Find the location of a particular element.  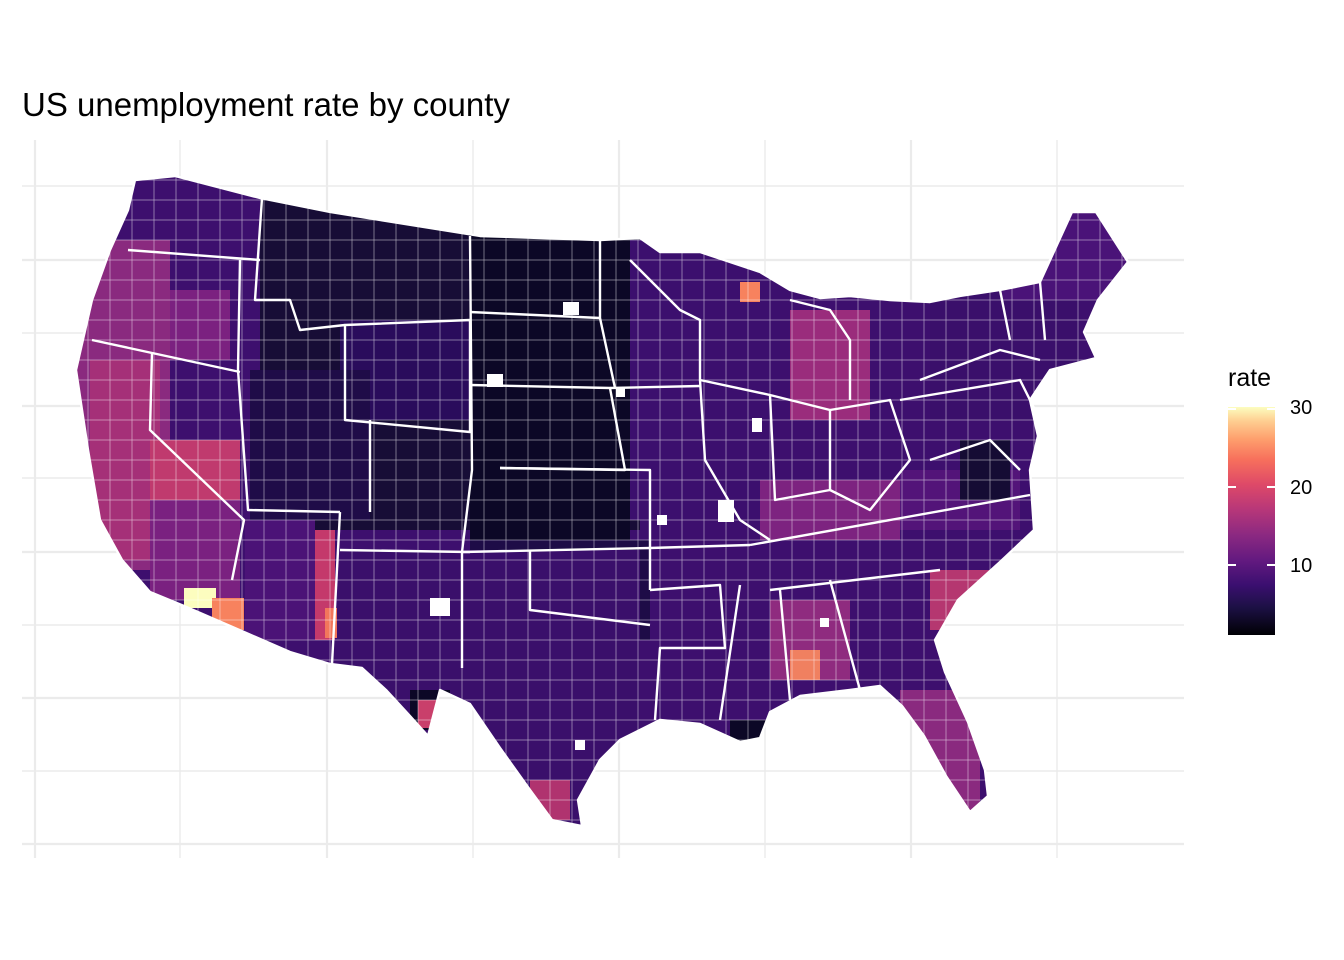

missing-data-counties is located at coordinates (629, 526).